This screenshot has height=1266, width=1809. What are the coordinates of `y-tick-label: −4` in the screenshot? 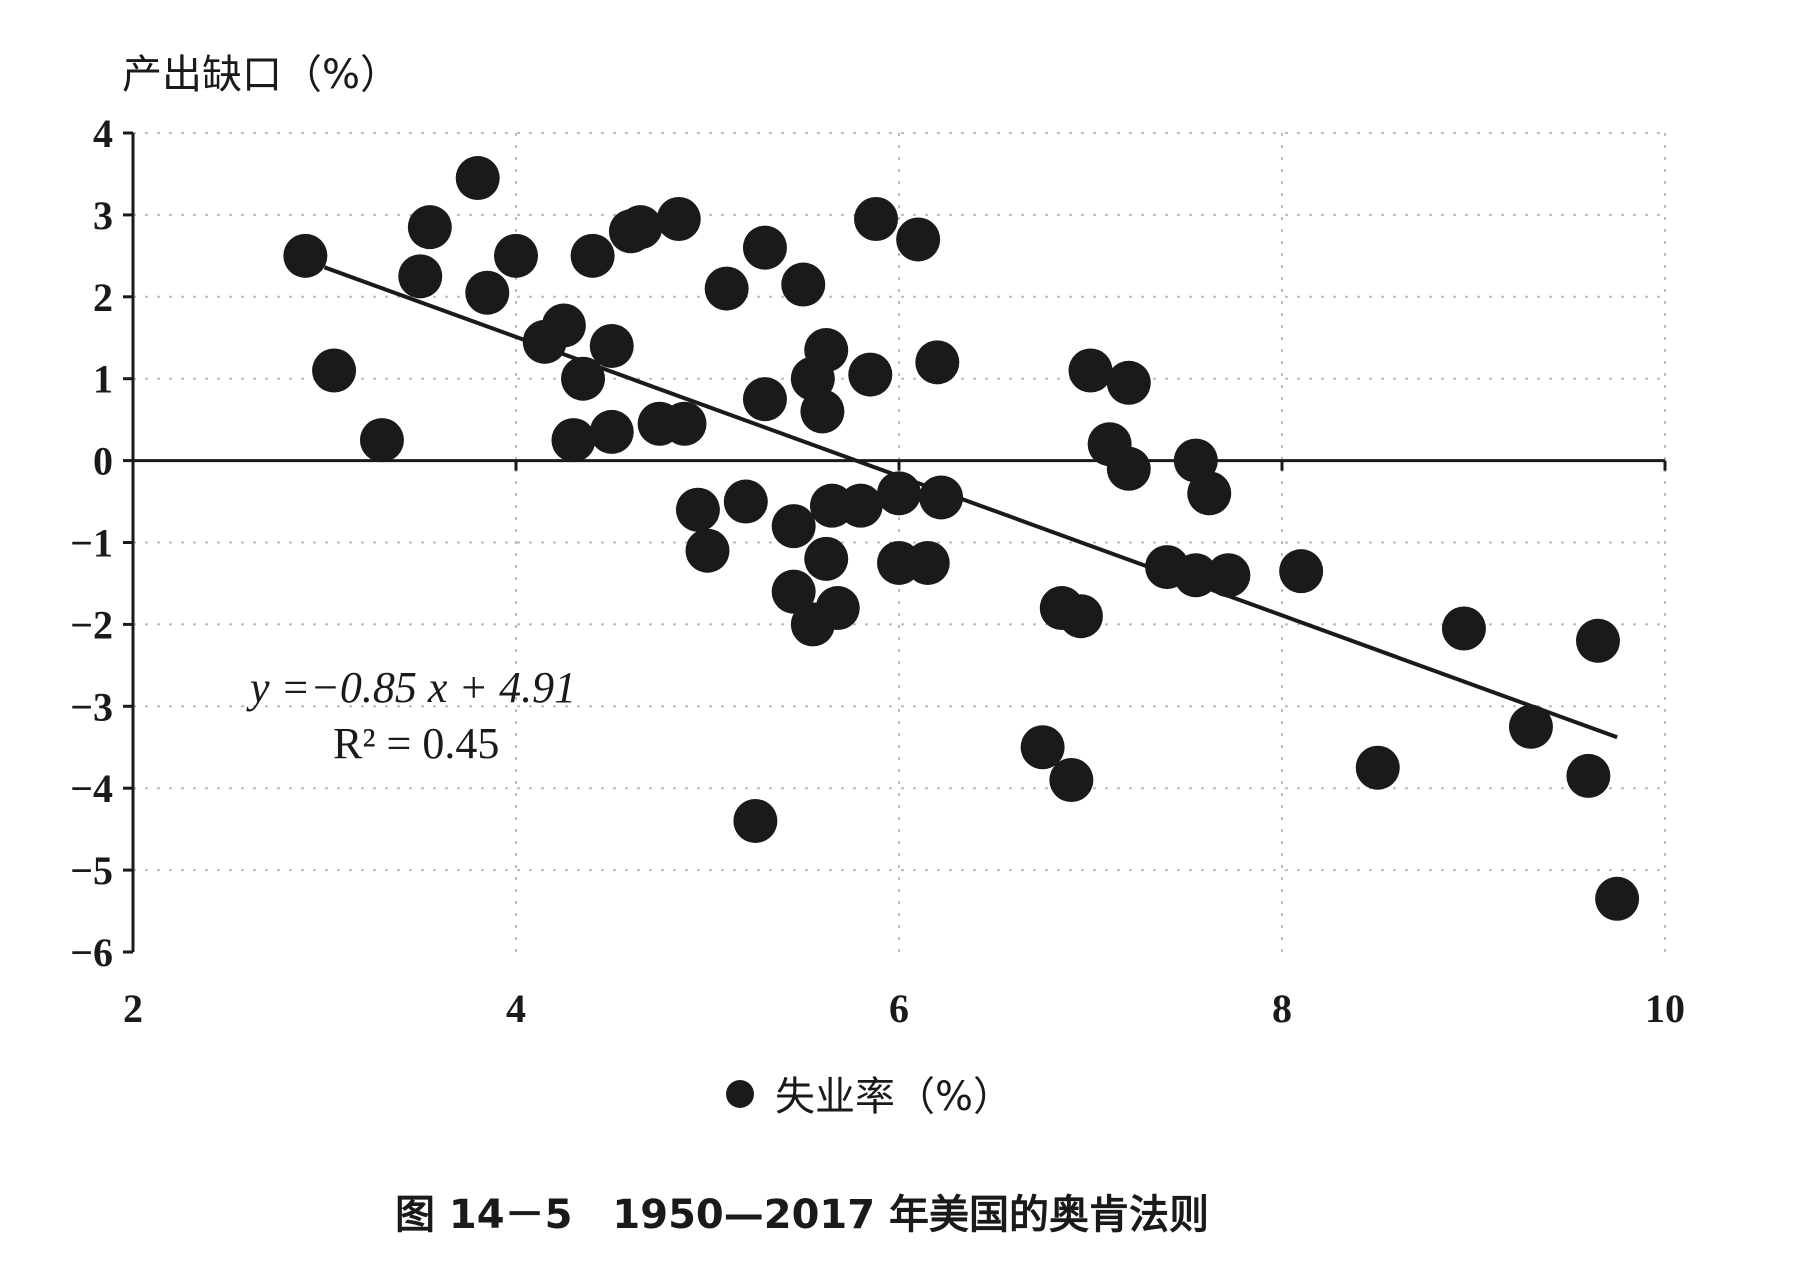 It's located at (91, 788).